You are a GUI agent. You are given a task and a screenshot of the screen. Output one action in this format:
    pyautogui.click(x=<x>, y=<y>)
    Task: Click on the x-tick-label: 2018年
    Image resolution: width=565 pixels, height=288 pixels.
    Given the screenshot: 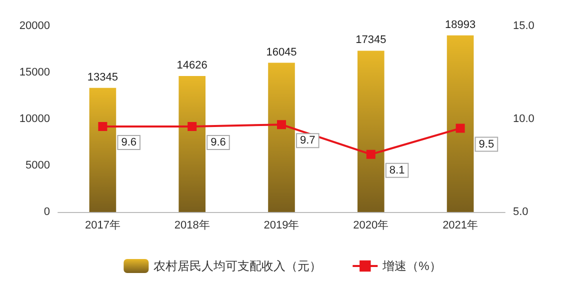 What is the action you would take?
    pyautogui.click(x=192, y=226)
    